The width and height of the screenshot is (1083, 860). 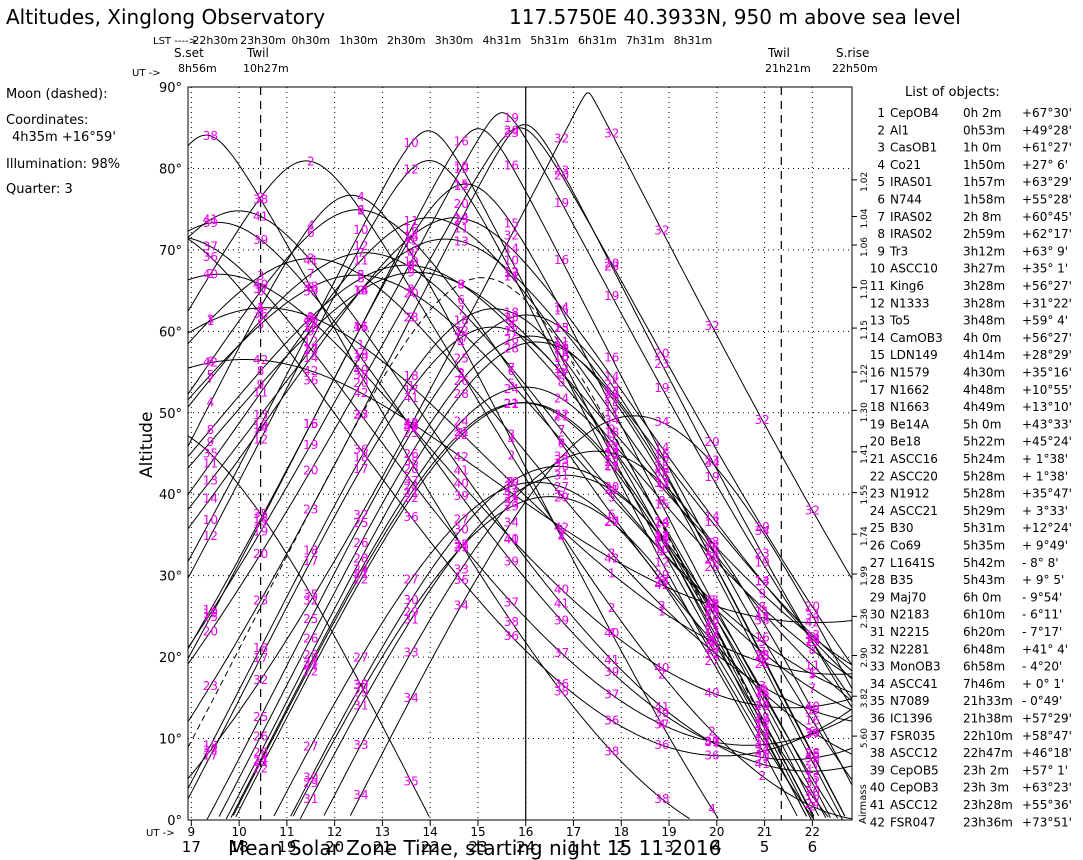 What do you see at coordinates (906, 200) in the screenshot?
I see `object-name: N744` at bounding box center [906, 200].